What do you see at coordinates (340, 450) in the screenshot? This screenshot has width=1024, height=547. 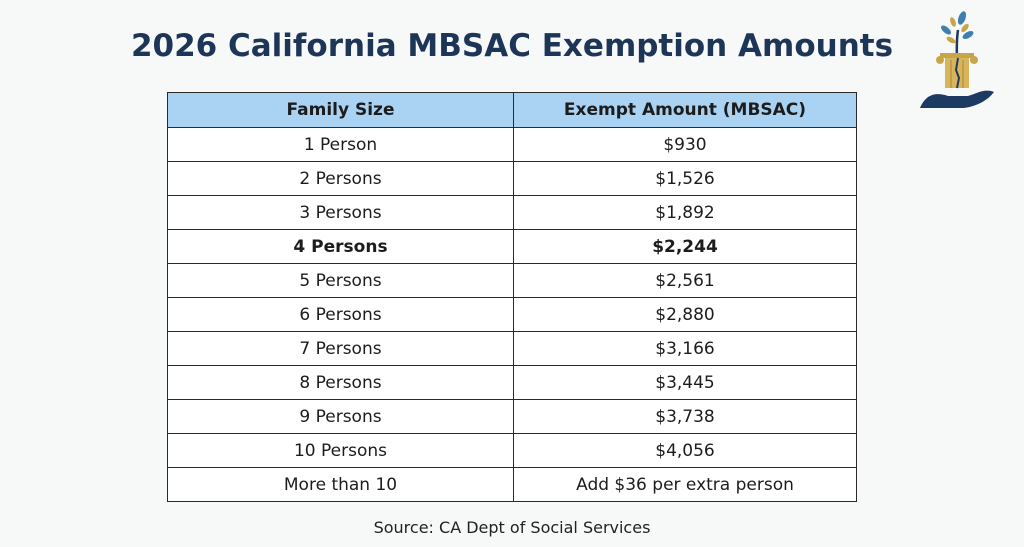 I see `family-size-cell: 10 Persons` at bounding box center [340, 450].